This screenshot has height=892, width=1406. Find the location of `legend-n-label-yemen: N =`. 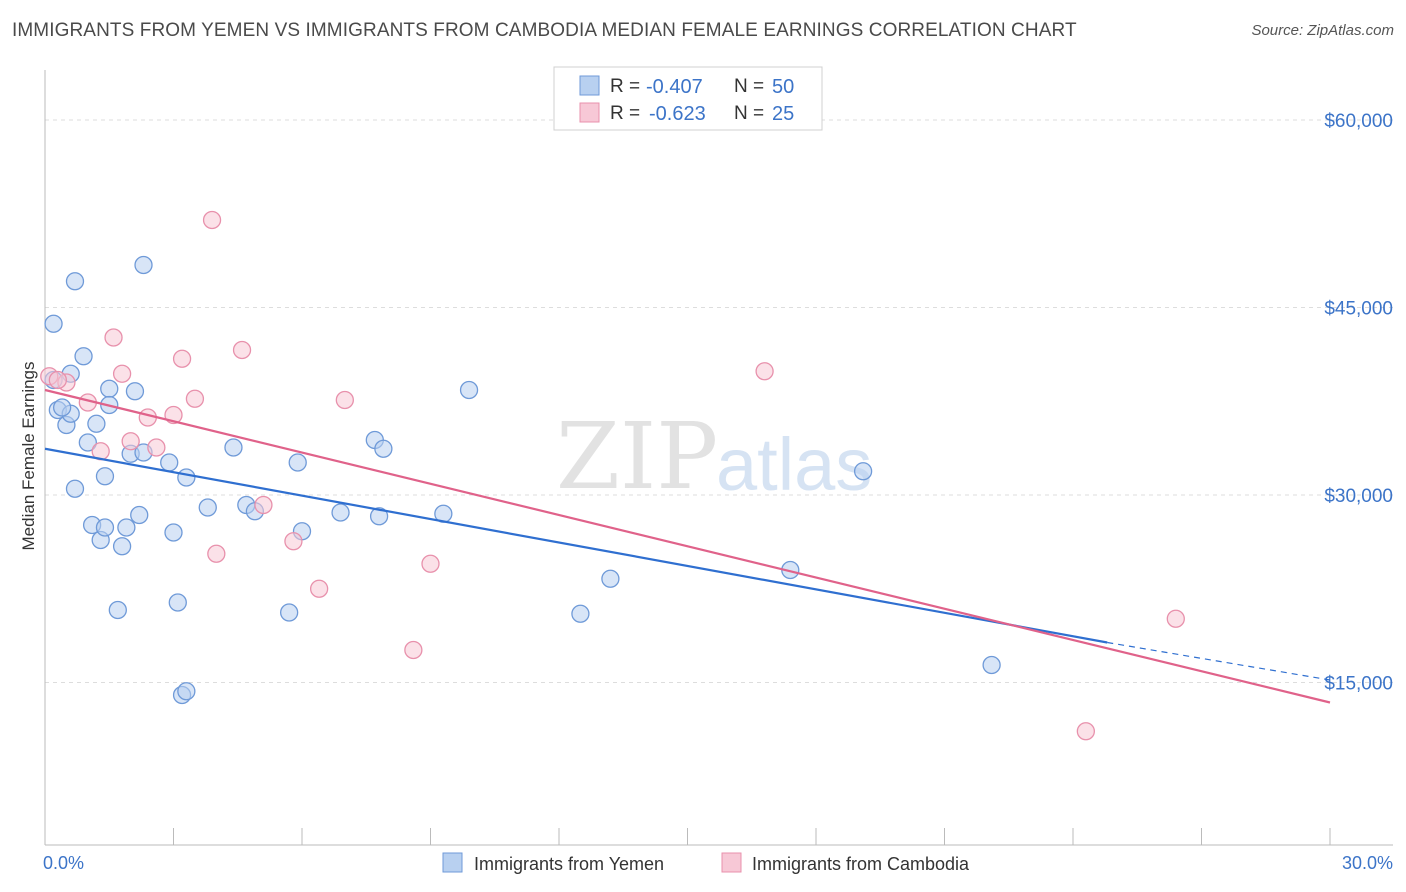

legend-n-label-yemen: N = is located at coordinates (749, 86).